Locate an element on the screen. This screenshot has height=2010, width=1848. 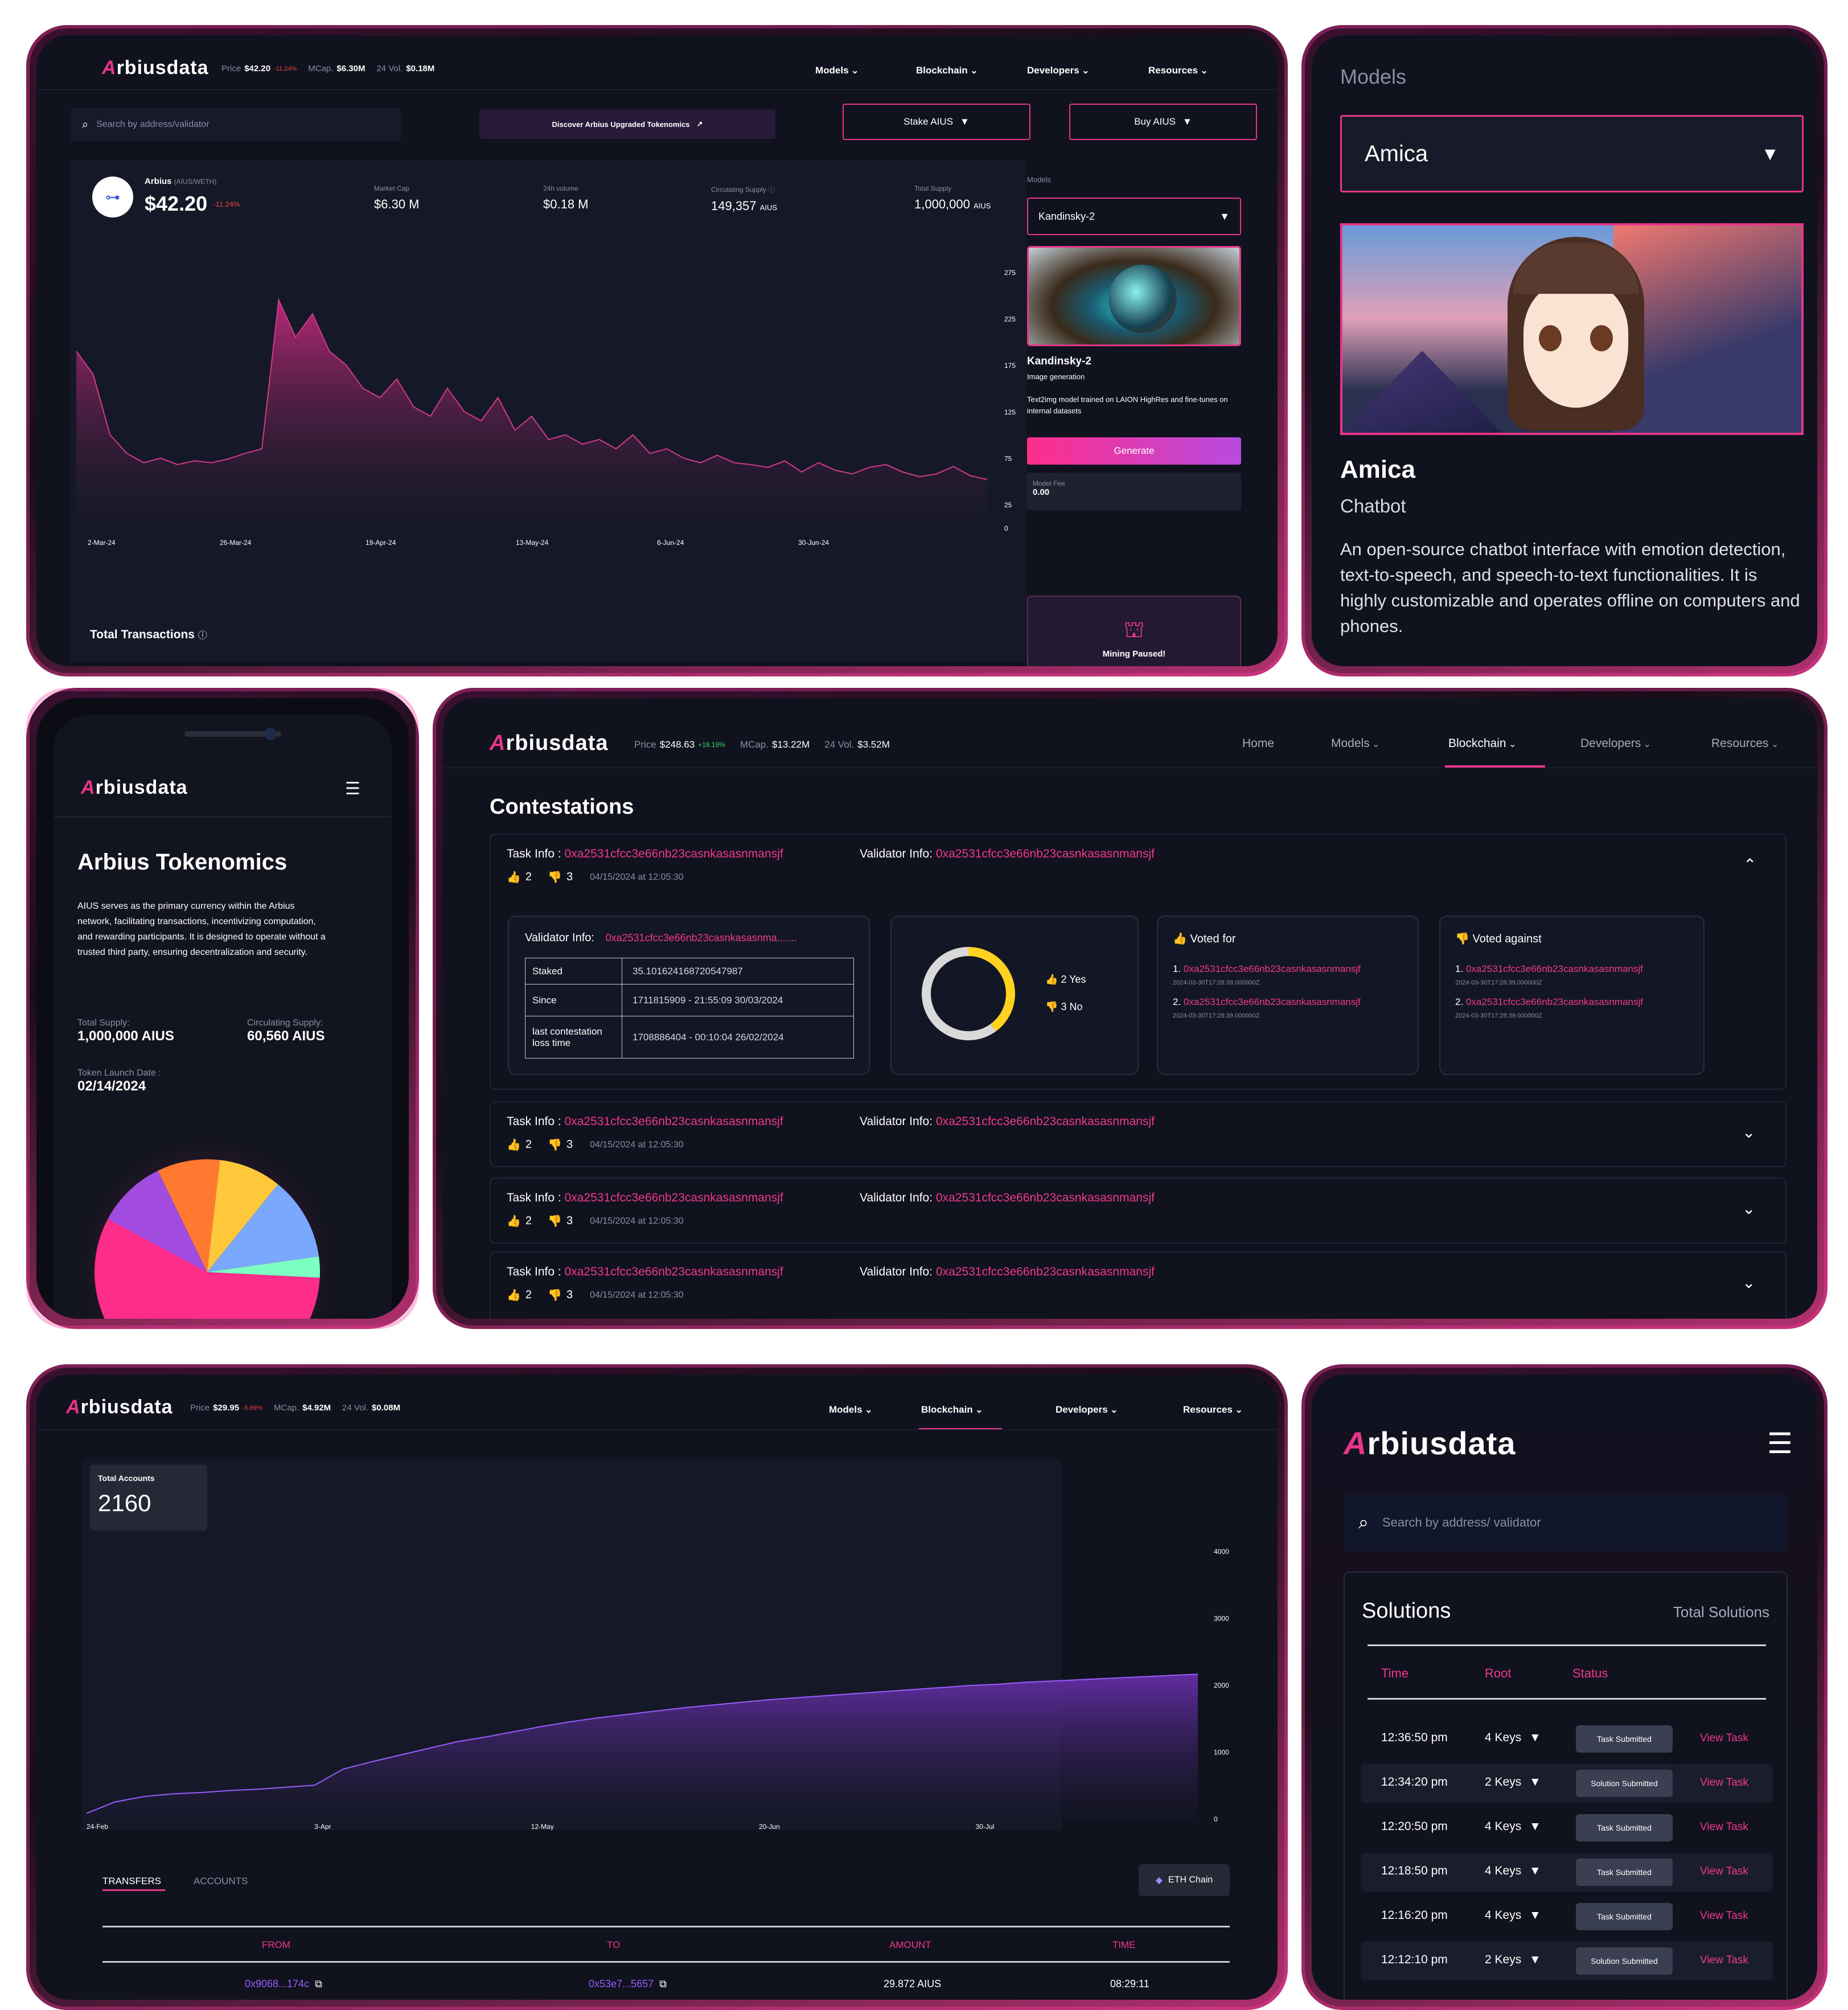
model-name: Kandinsky-2 is located at coordinates (1059, 361).